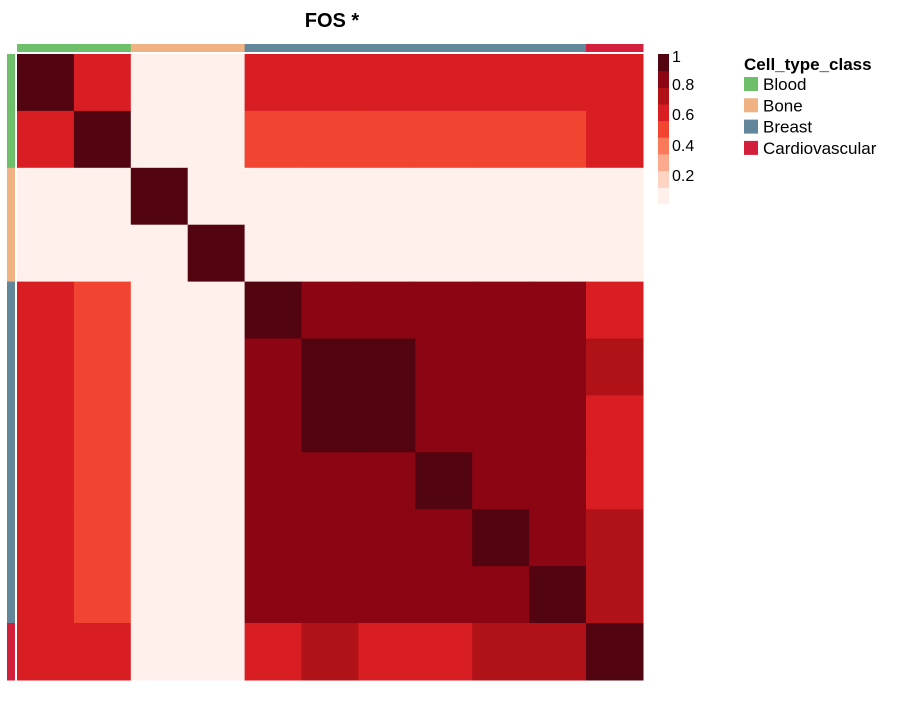 The width and height of the screenshot is (900, 720). Describe the element at coordinates (501, 367) in the screenshot. I see `heatmap-cell-r5-c8` at that location.